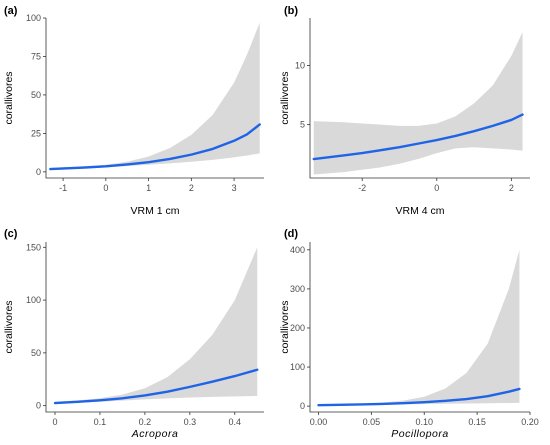  I want to click on x-tick-label: 0.05, so click(372, 422).